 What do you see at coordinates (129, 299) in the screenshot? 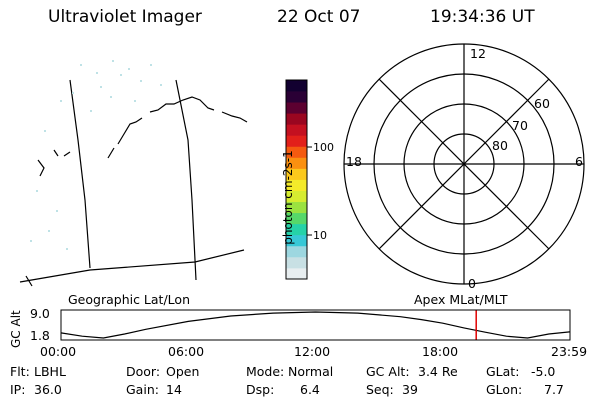
I see `geographic-map-label: Geographic Lat/Lon` at bounding box center [129, 299].